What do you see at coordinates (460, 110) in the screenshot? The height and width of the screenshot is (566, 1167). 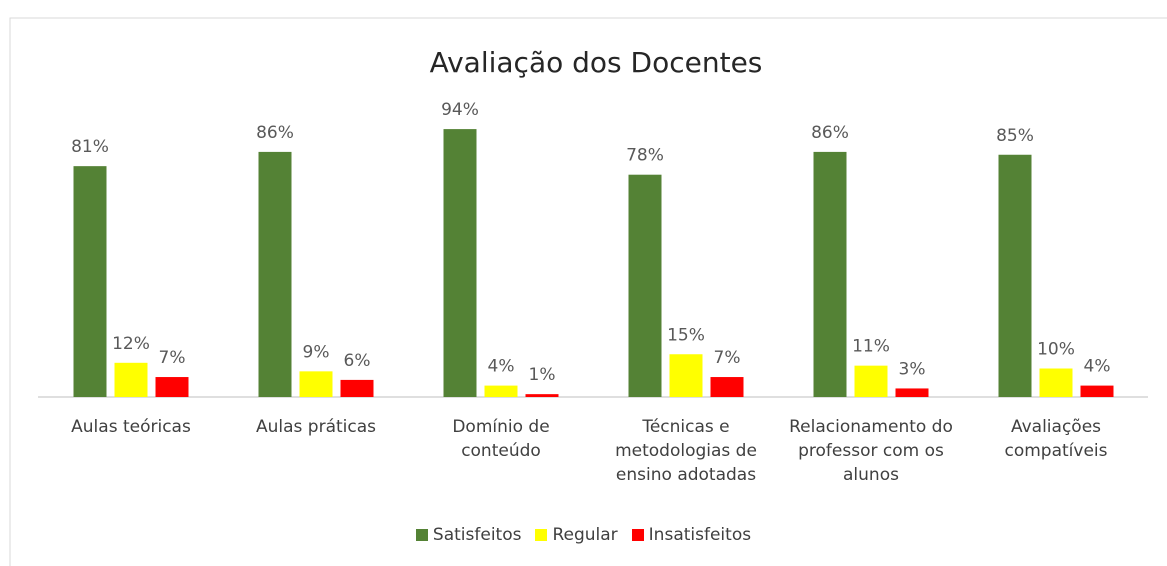 I see `data-label: 94%` at bounding box center [460, 110].